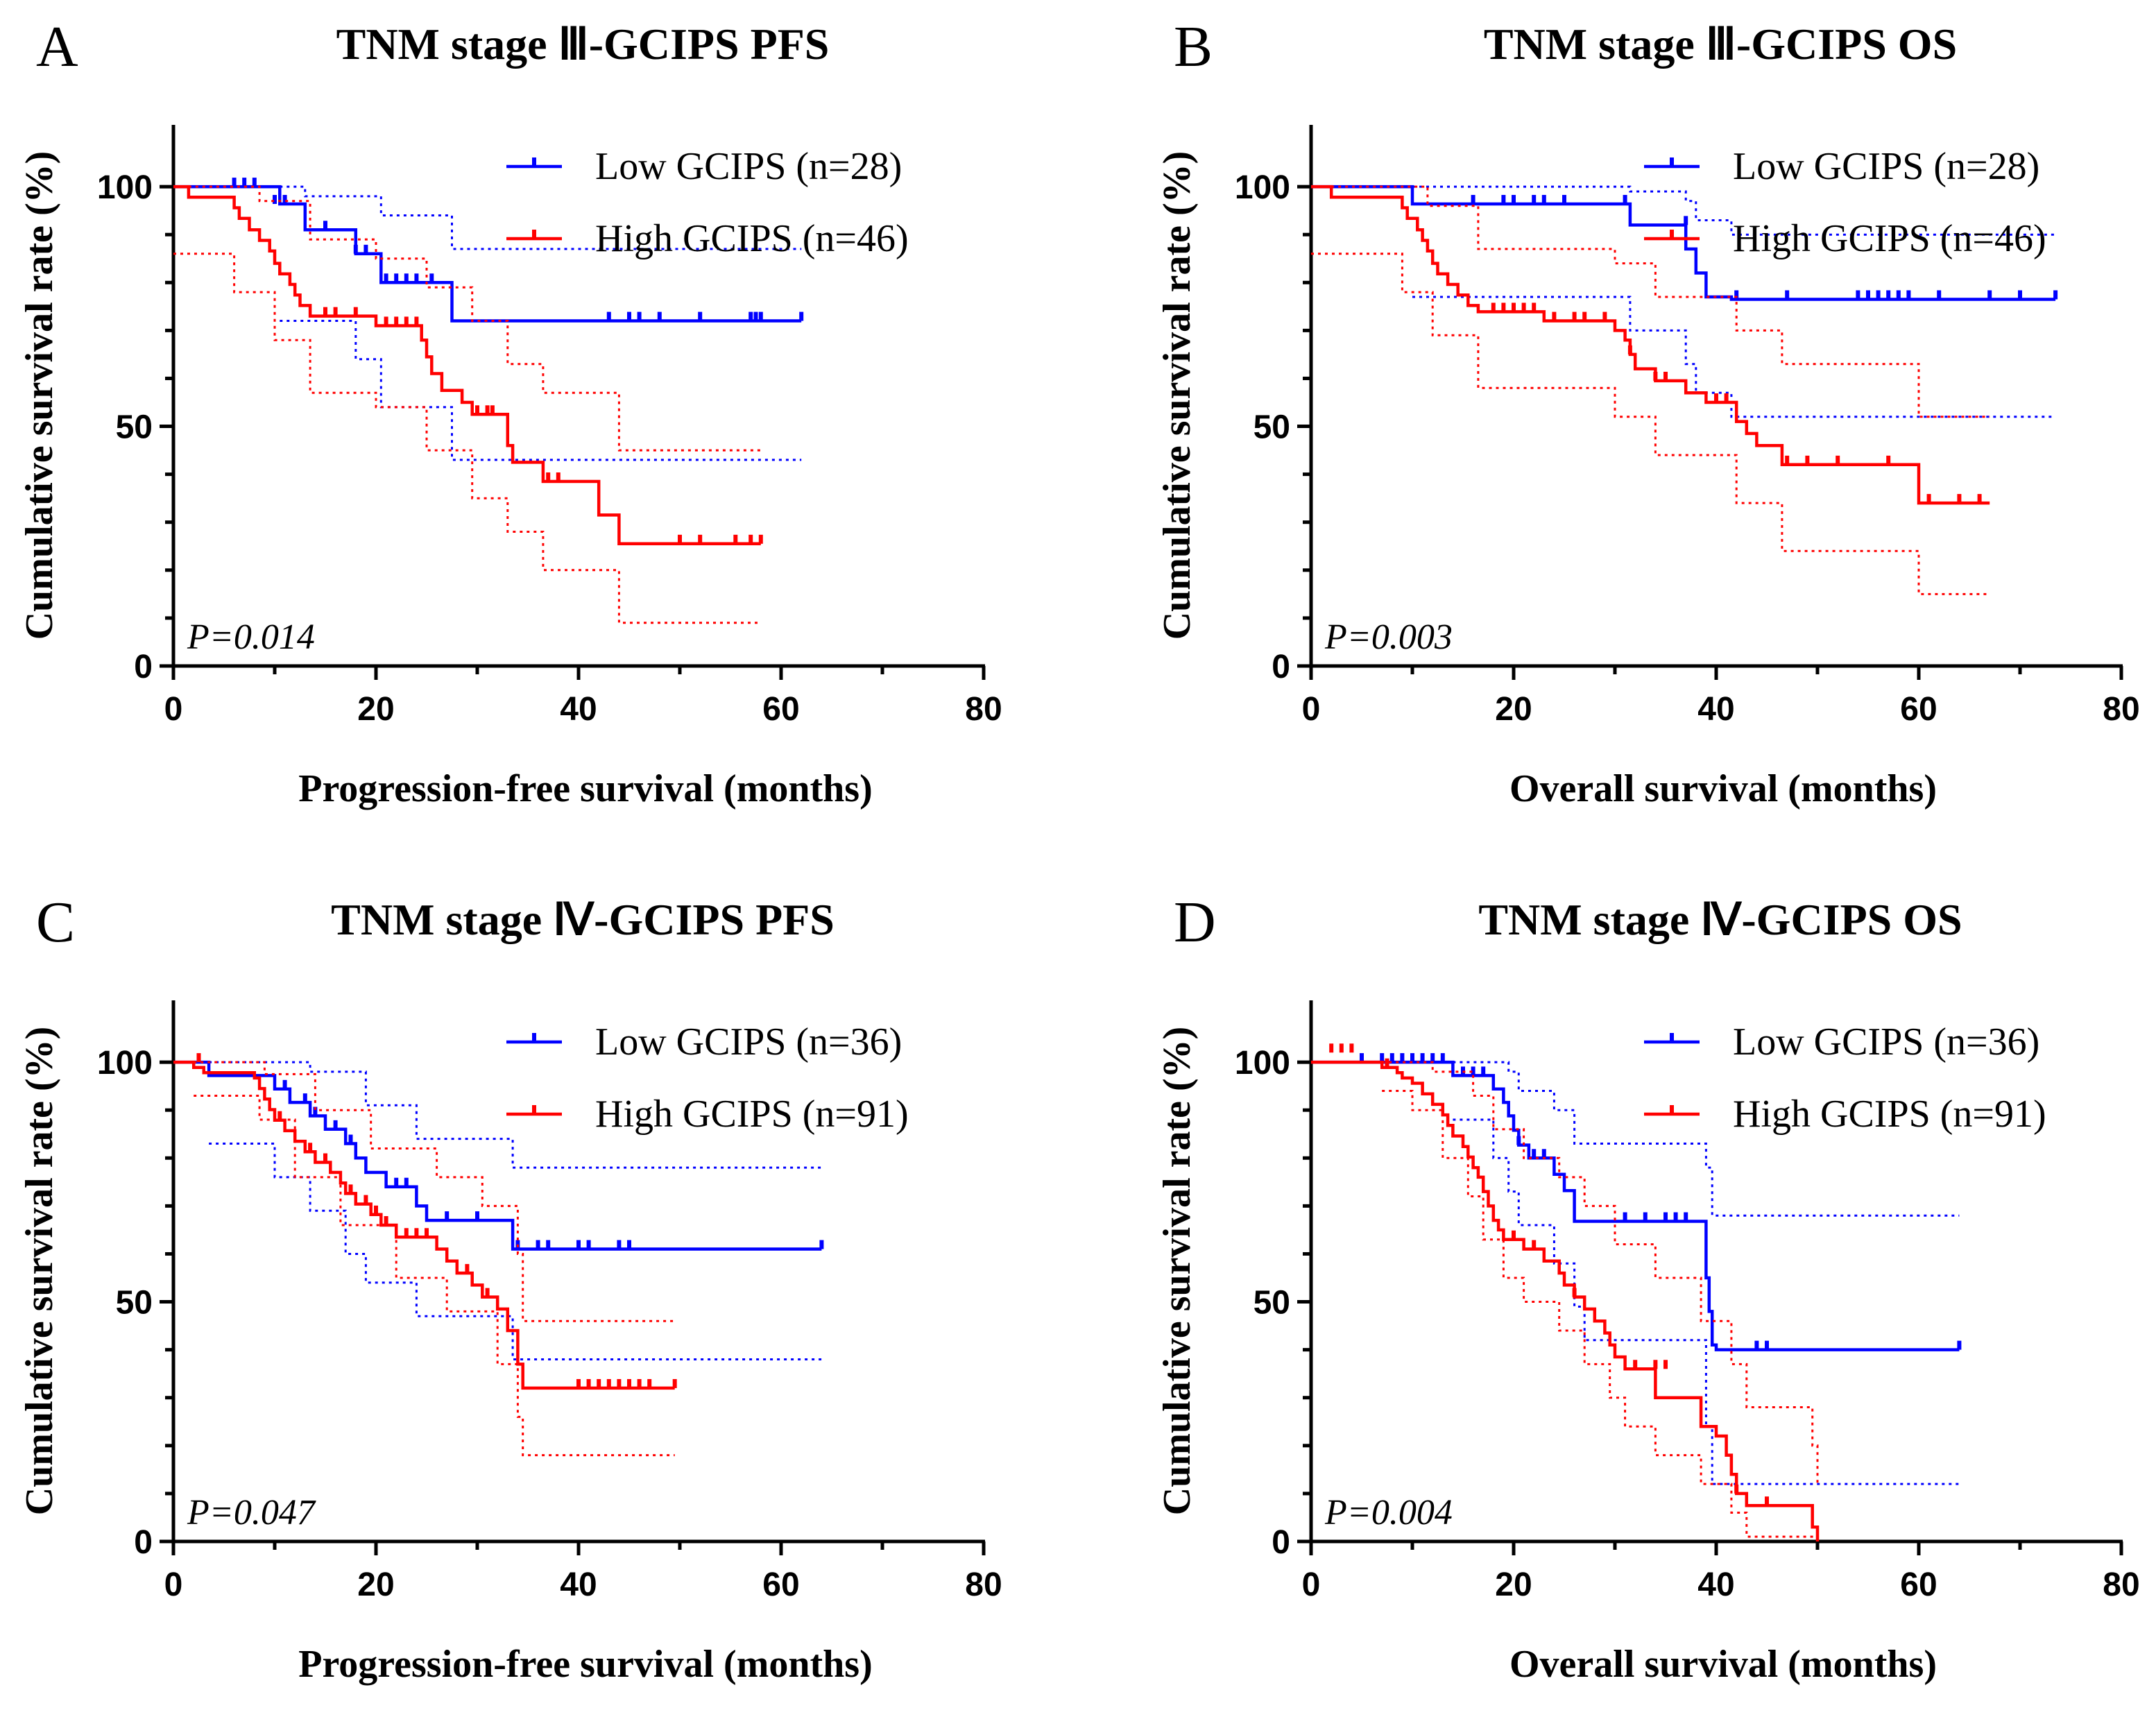  I want to click on panel-letter: C, so click(55, 922).